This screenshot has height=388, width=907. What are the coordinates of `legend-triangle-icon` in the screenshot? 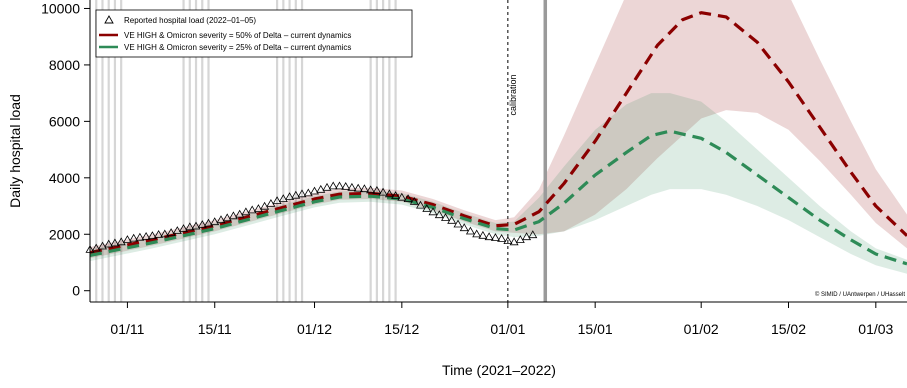 It's located at (109, 19).